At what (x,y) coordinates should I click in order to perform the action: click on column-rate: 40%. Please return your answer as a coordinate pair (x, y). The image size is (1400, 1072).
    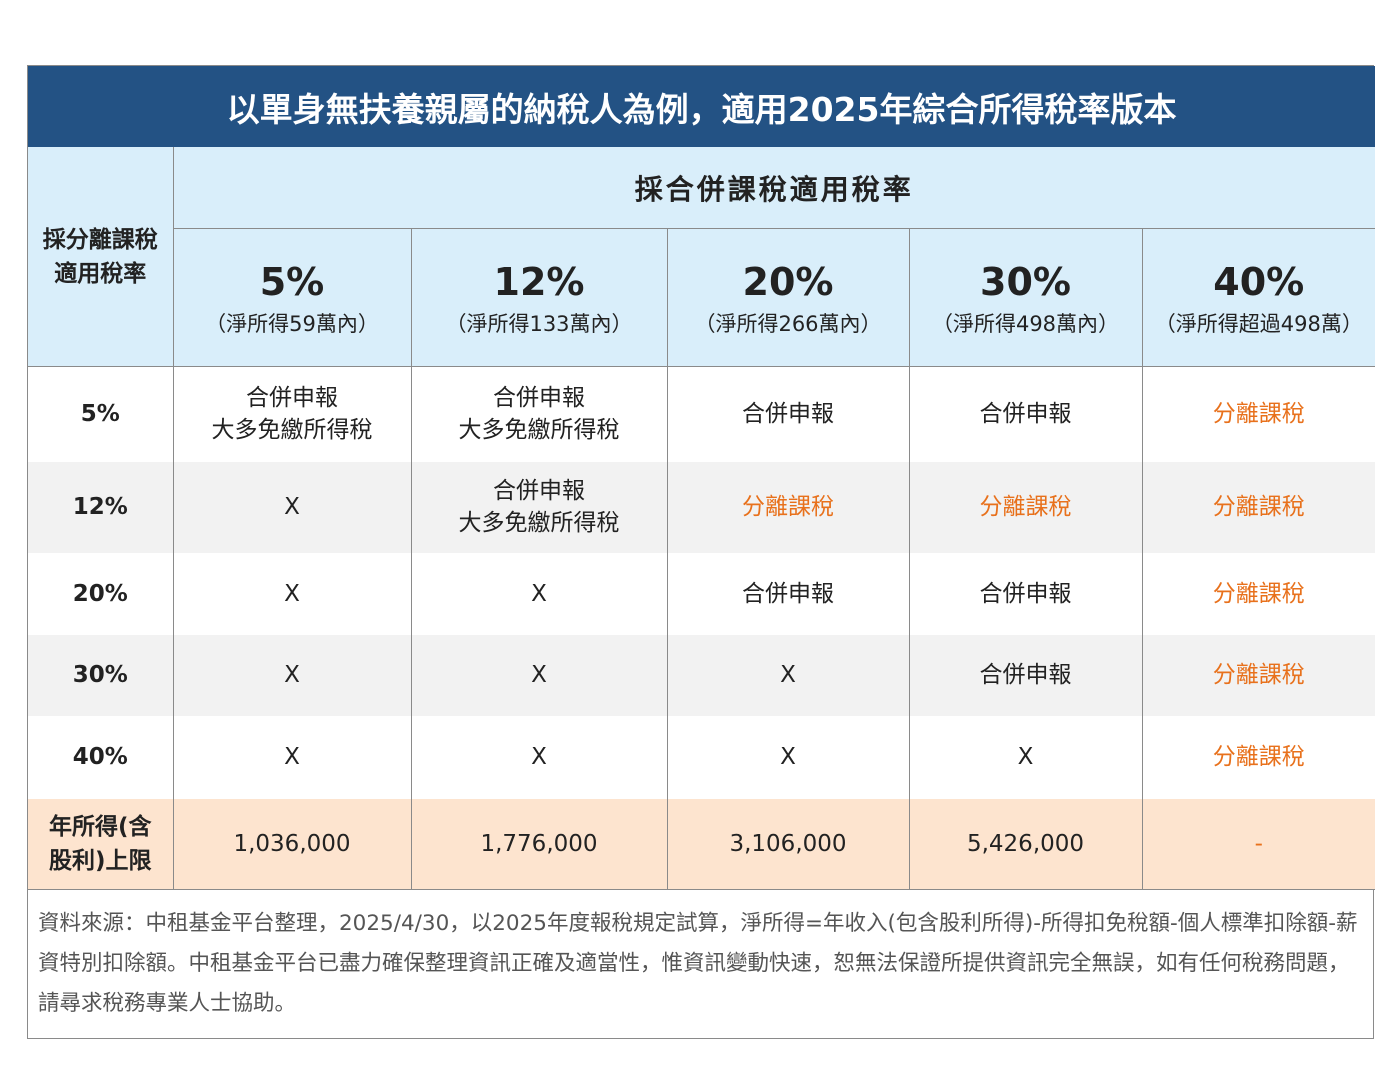
    Looking at the image, I should click on (1259, 281).